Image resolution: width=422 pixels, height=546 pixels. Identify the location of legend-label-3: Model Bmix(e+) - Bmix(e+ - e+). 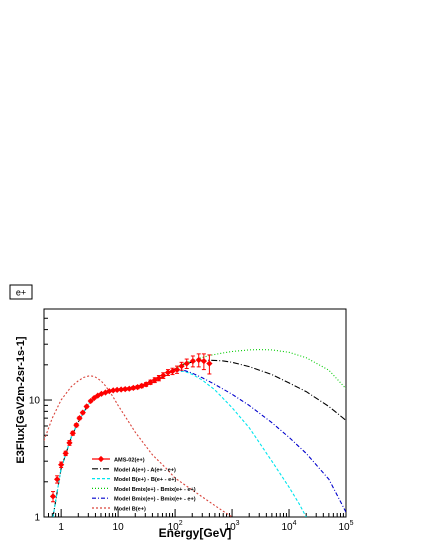
(155, 490).